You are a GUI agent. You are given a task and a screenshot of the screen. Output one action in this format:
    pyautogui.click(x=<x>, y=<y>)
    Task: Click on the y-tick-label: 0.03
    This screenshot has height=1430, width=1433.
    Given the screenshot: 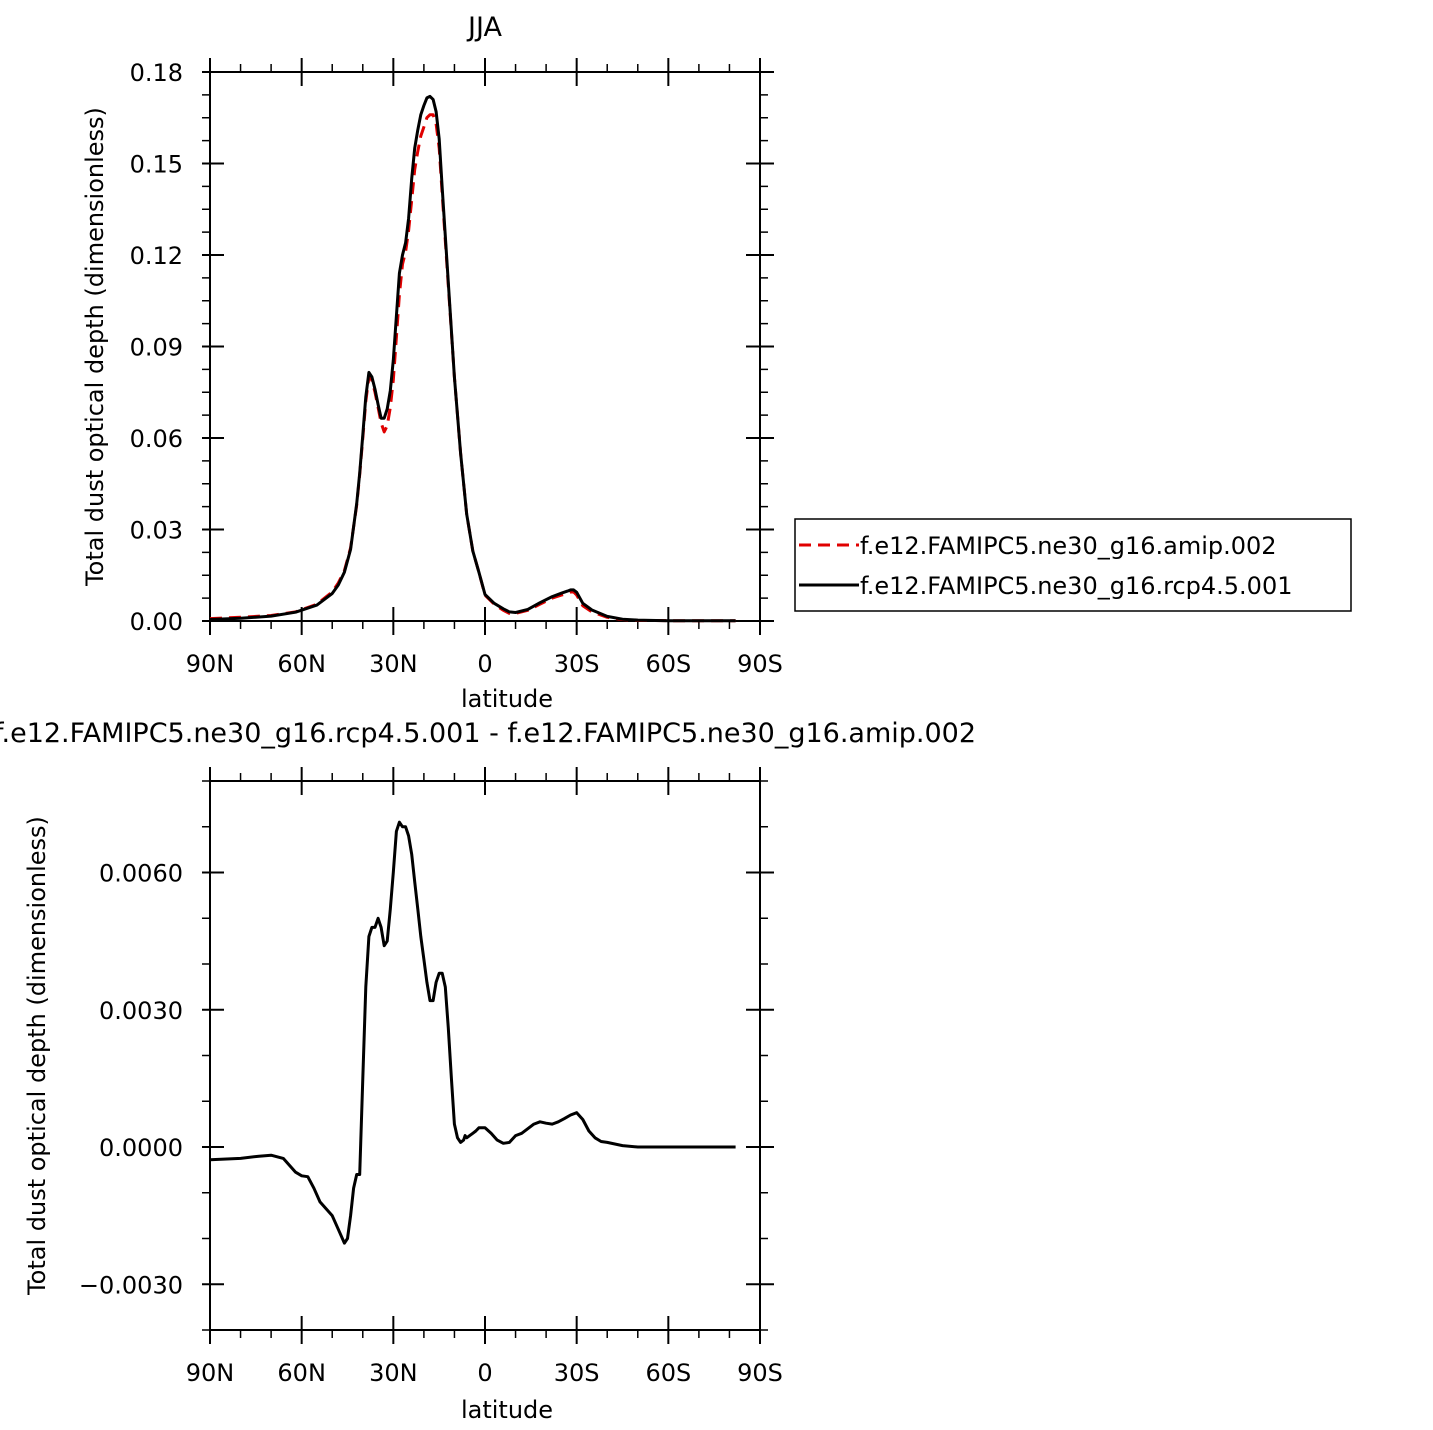 What is the action you would take?
    pyautogui.click(x=156, y=531)
    